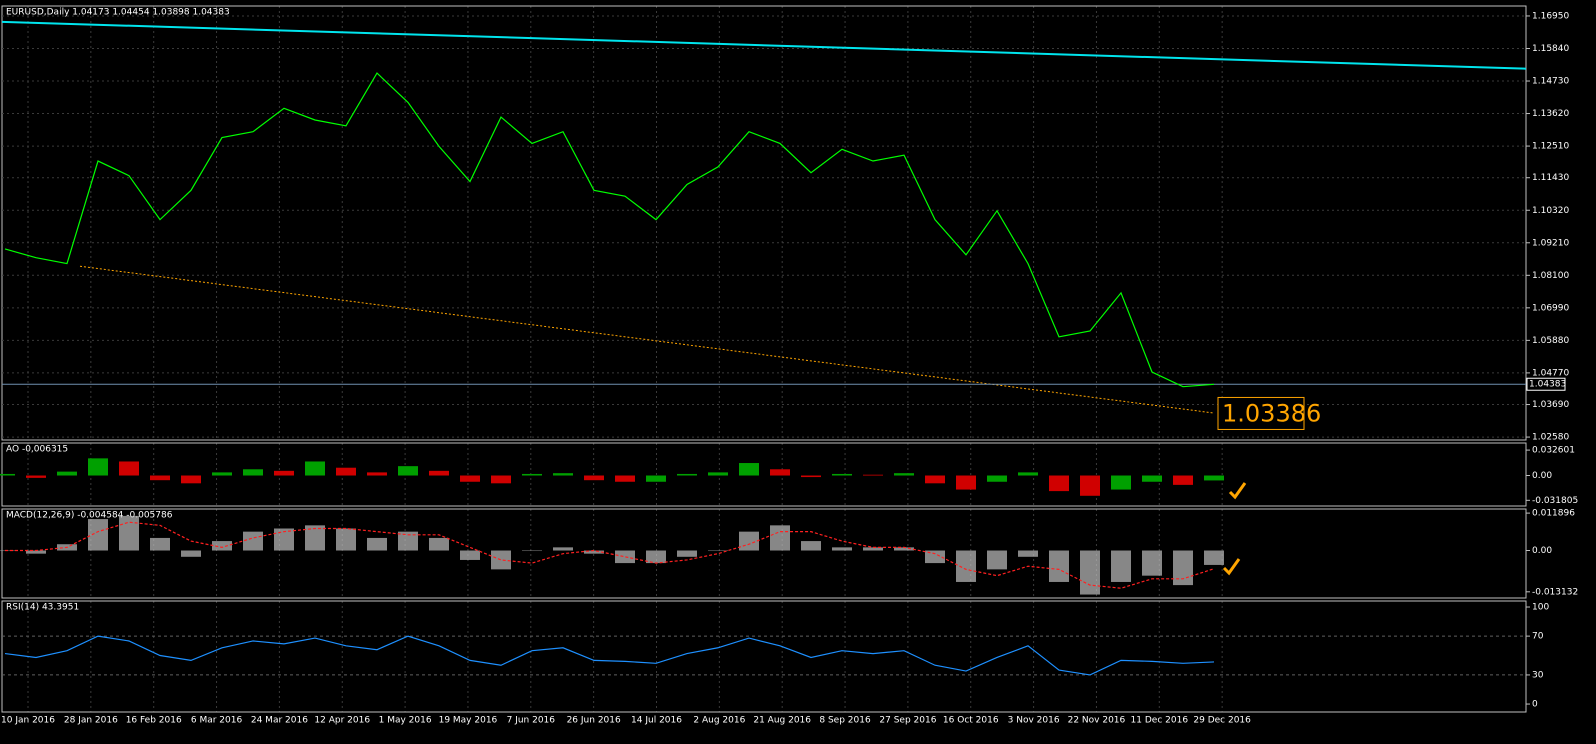  I want to click on panel-title: MACD(12,26,9) -0.004584 -0.005786, so click(89, 516).